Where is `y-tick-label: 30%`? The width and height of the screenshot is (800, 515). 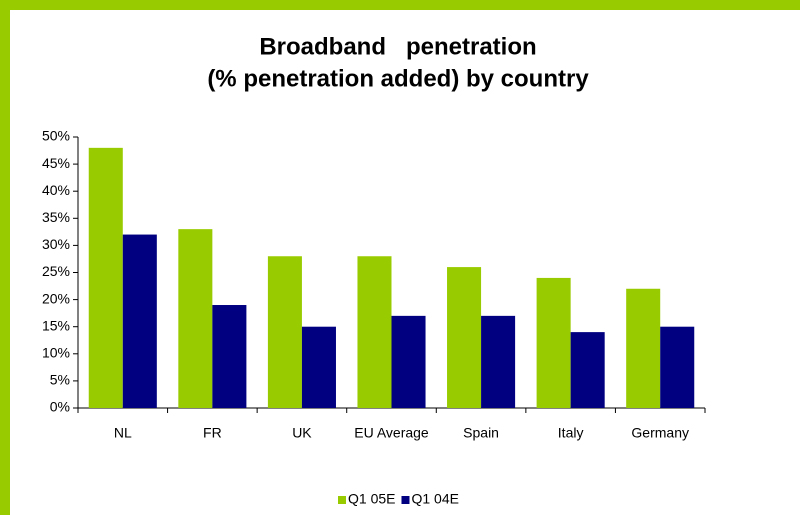 y-tick-label: 30% is located at coordinates (56, 244).